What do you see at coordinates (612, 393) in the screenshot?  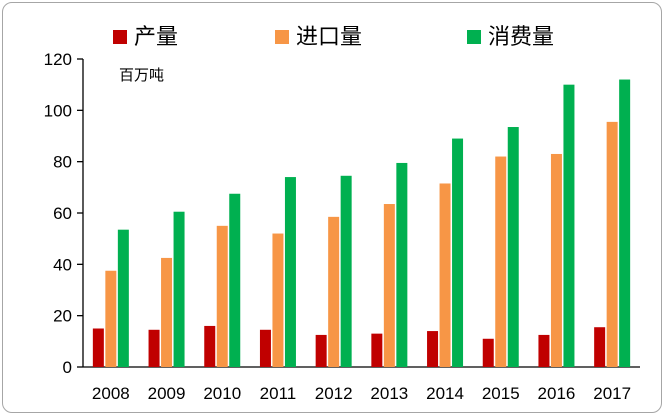 I see `x-tick-label: 2017` at bounding box center [612, 393].